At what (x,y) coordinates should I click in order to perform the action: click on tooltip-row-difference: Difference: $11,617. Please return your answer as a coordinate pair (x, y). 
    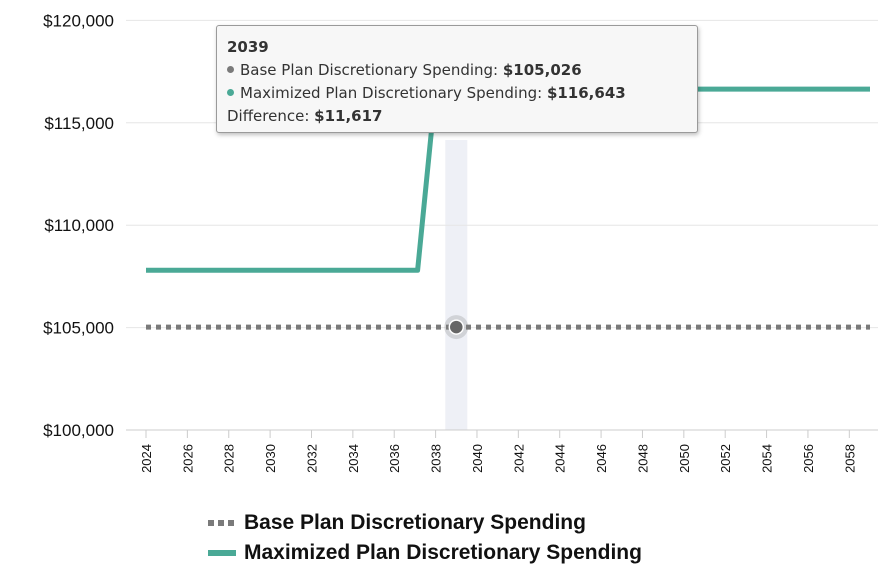
    Looking at the image, I should click on (457, 116).